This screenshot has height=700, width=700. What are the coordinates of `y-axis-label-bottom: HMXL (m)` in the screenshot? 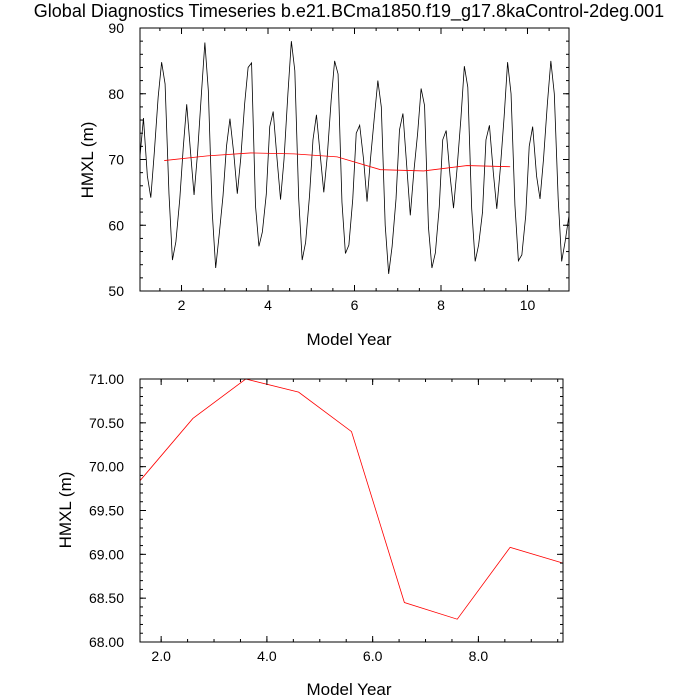 It's located at (65, 510).